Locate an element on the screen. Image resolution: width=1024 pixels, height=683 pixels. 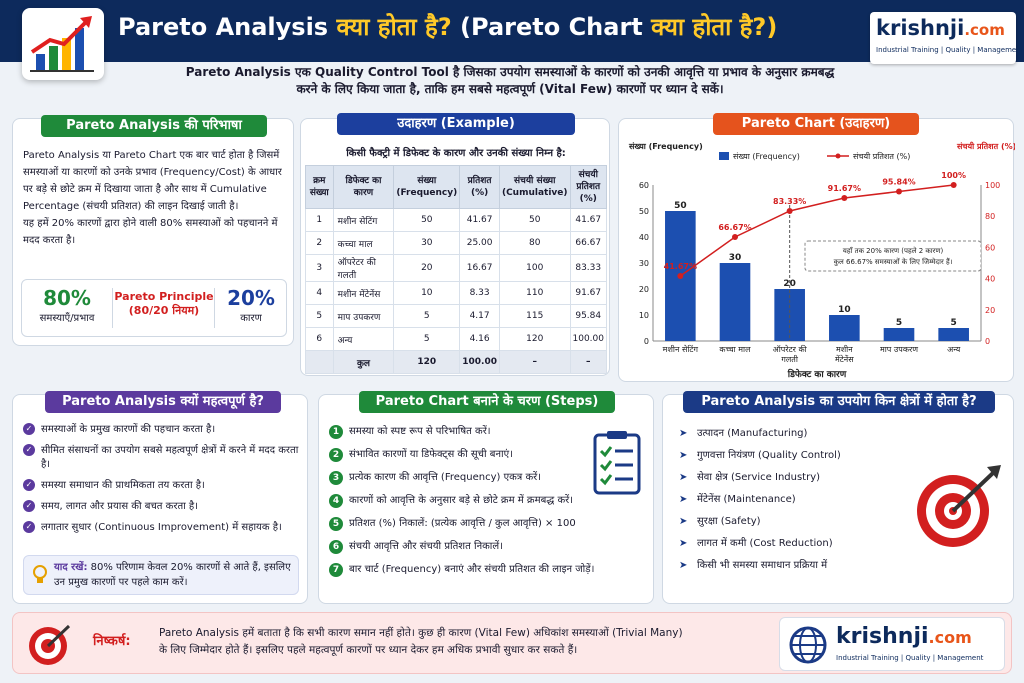
principle-sub: (80/20 नियम) is located at coordinates (164, 310).